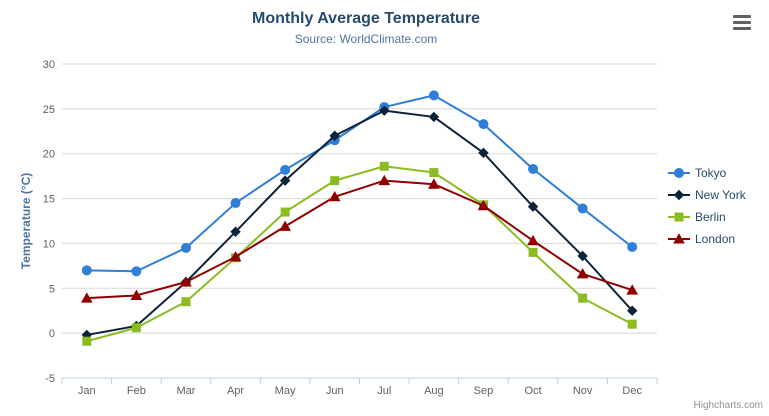 Image resolution: width=769 pixels, height=416 pixels. I want to click on y-axis-label: 5, so click(52, 289).